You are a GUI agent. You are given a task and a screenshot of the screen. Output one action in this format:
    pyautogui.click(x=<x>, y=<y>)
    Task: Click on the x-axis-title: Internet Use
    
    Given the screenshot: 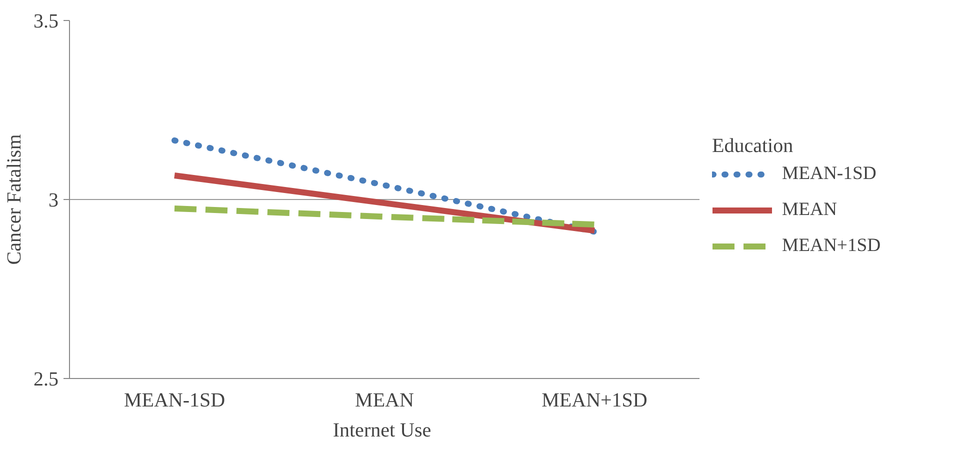 What is the action you would take?
    pyautogui.click(x=382, y=431)
    